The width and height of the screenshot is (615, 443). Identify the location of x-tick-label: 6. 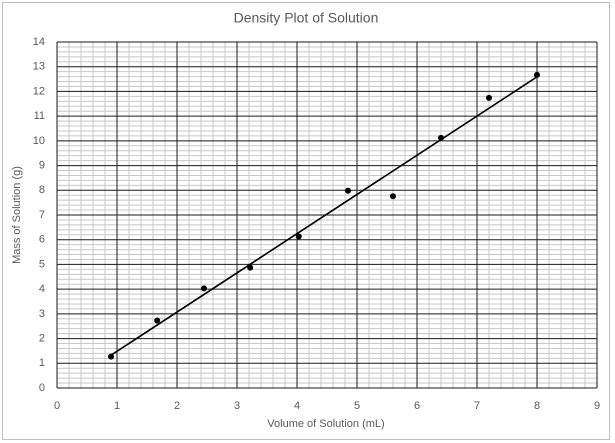
(417, 406).